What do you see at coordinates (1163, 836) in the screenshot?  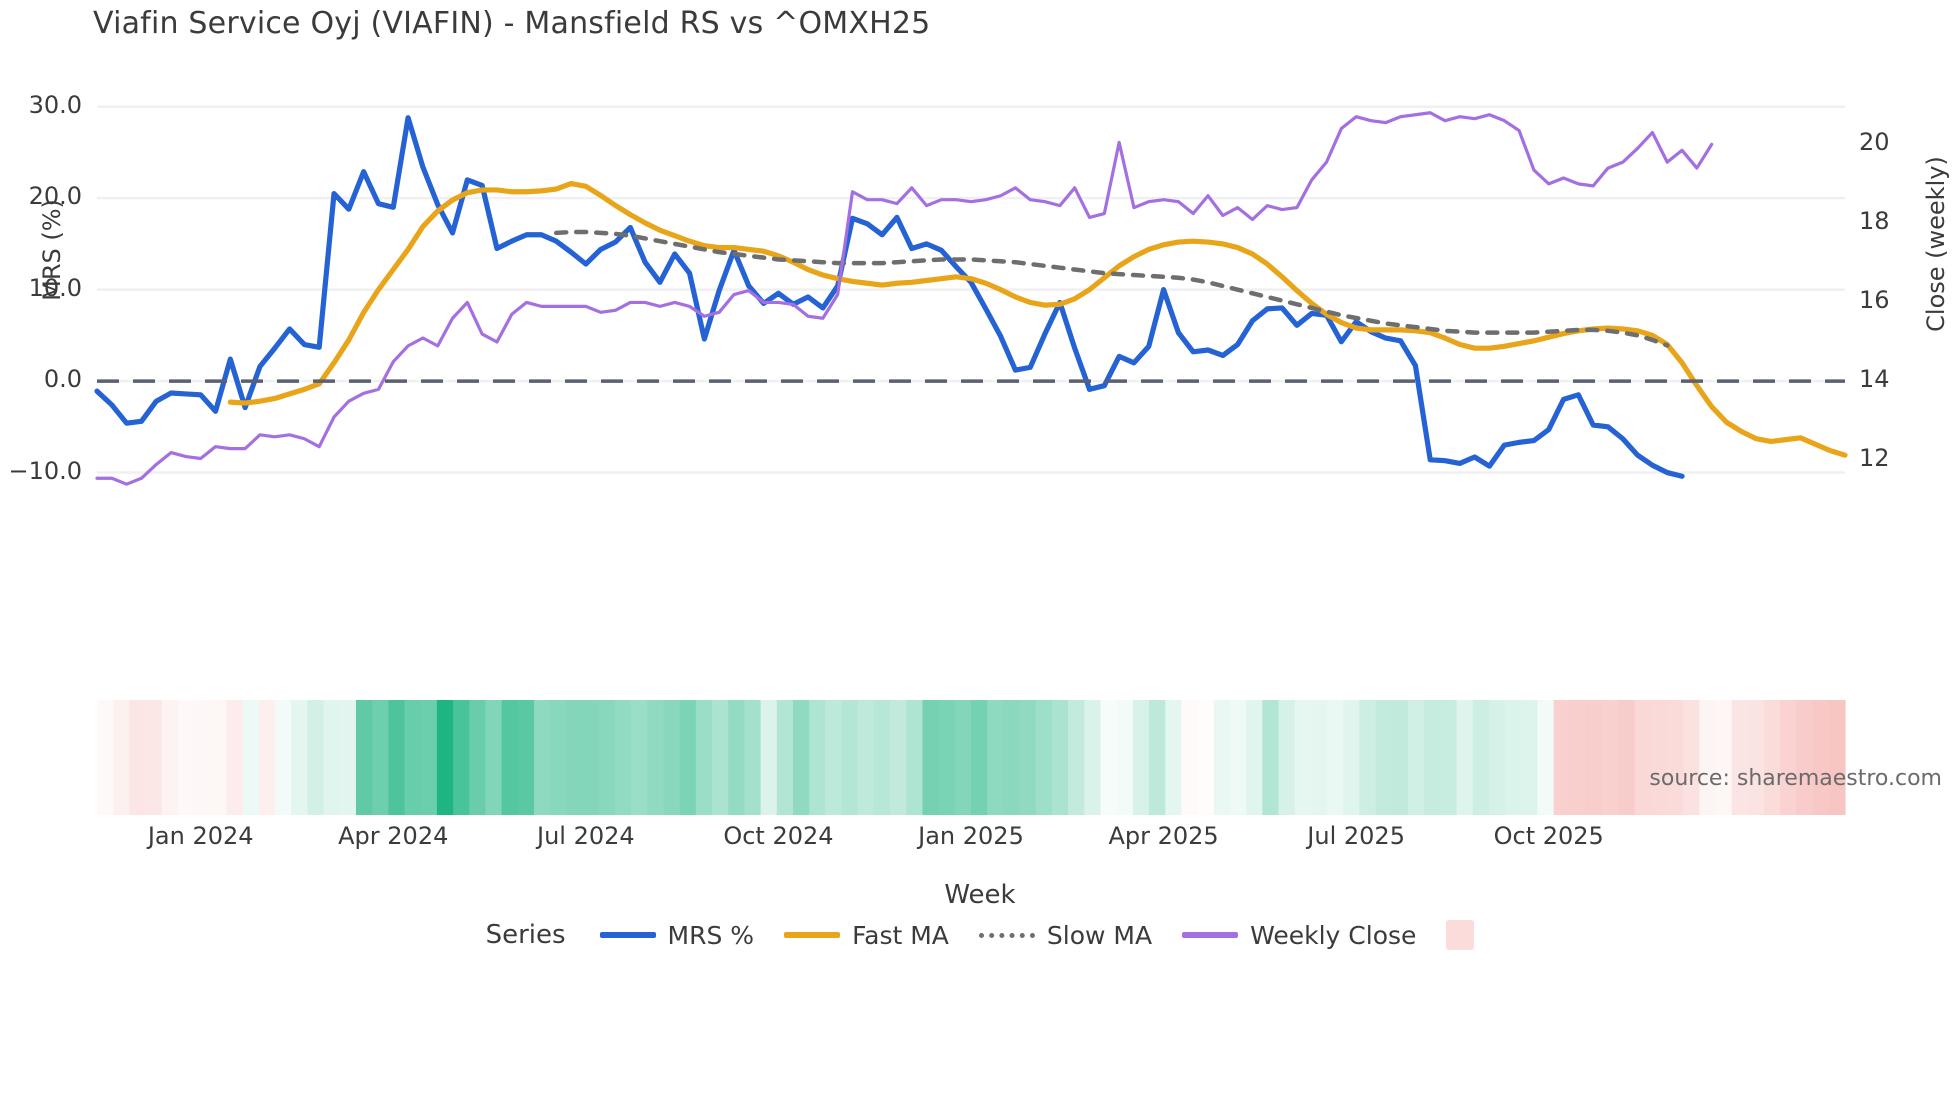 I see `x-axis-tick: Apr 2025` at bounding box center [1163, 836].